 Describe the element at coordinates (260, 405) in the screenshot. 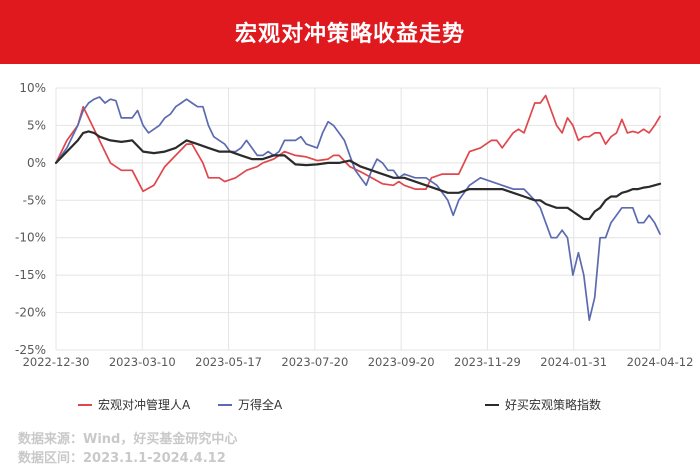

I see `legend-label-wind-a: 万得全A` at that location.